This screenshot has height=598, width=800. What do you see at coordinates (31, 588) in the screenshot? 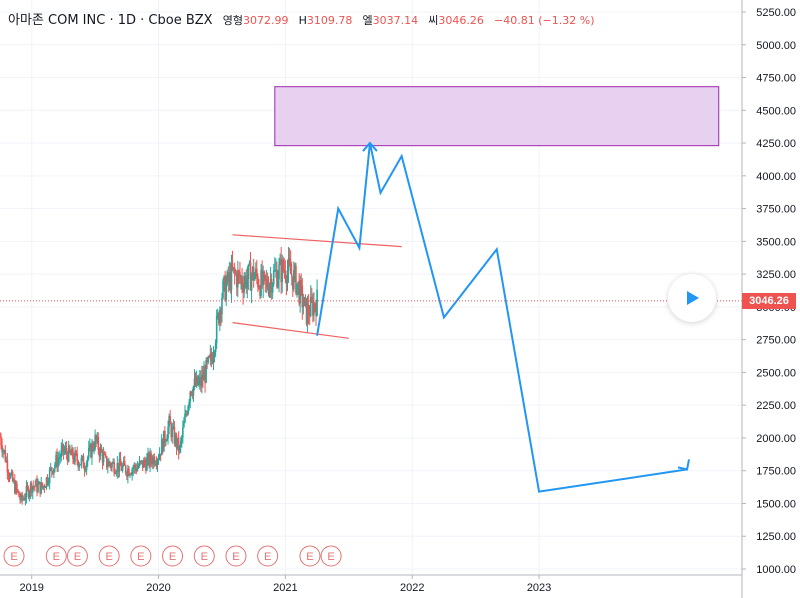
I see `time-tick-label: 2019` at bounding box center [31, 588].